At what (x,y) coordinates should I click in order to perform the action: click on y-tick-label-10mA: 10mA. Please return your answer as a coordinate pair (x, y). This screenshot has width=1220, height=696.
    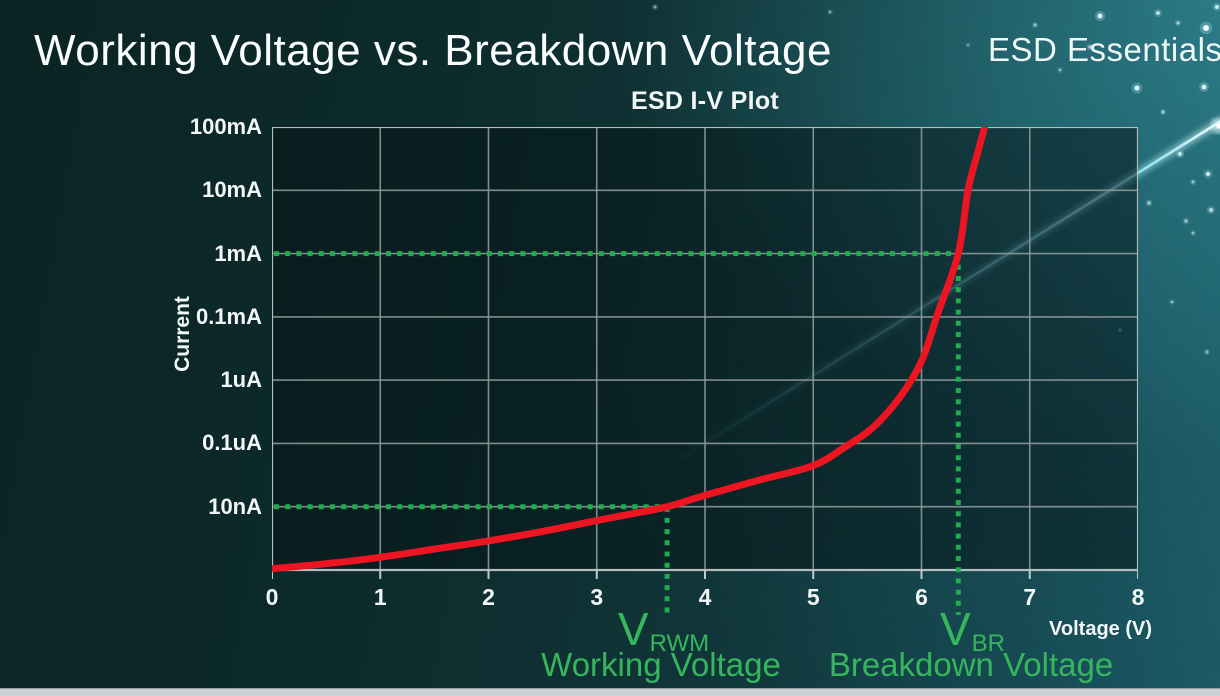
    Looking at the image, I should click on (232, 190).